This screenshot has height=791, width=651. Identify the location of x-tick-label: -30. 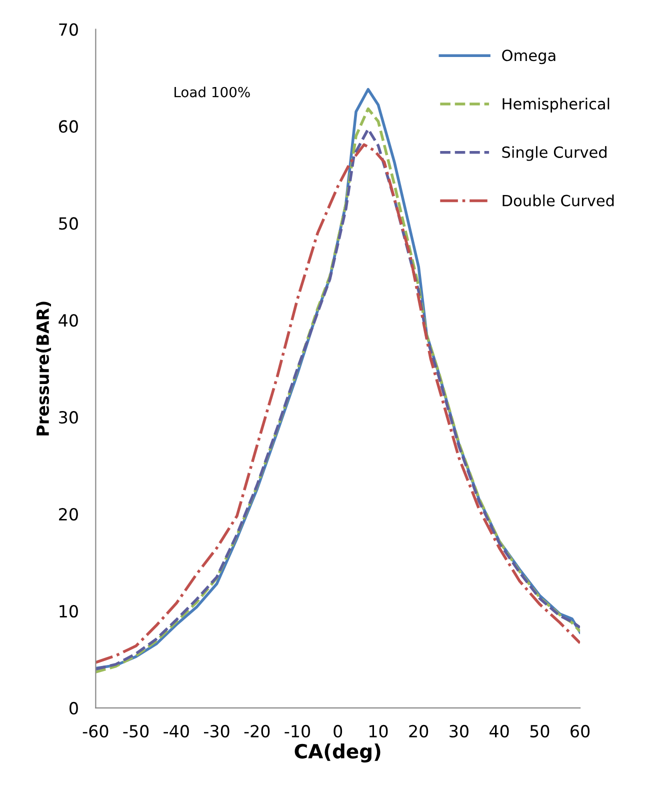
(217, 731).